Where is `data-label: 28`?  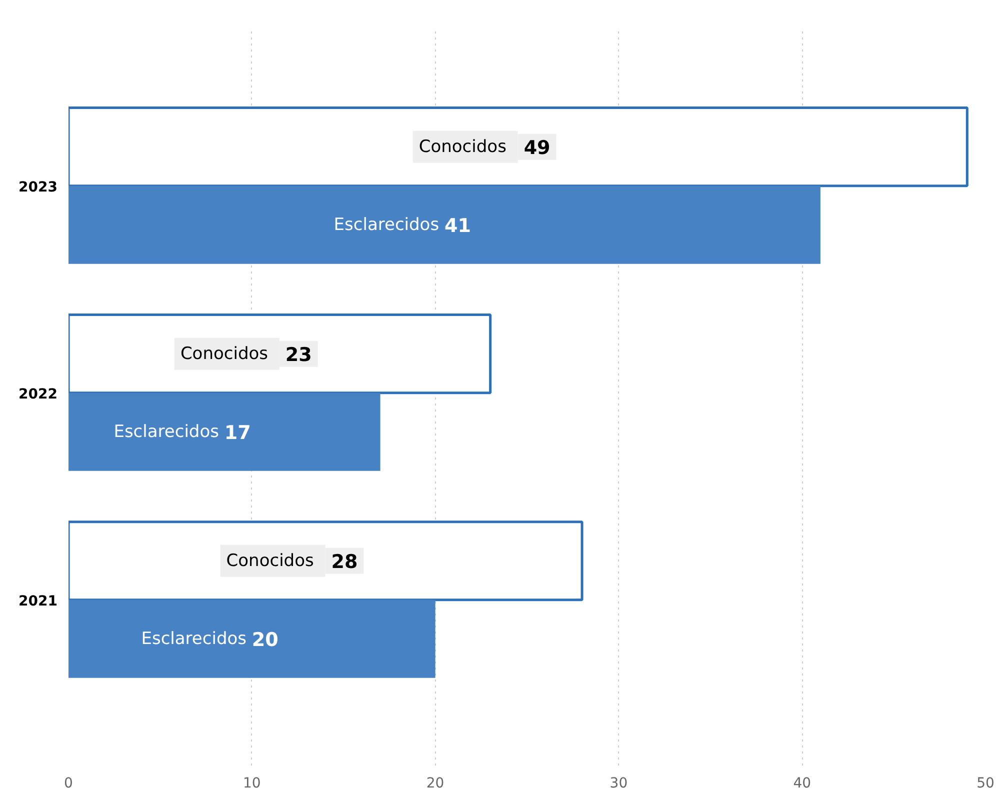
data-label: 28 is located at coordinates (344, 561).